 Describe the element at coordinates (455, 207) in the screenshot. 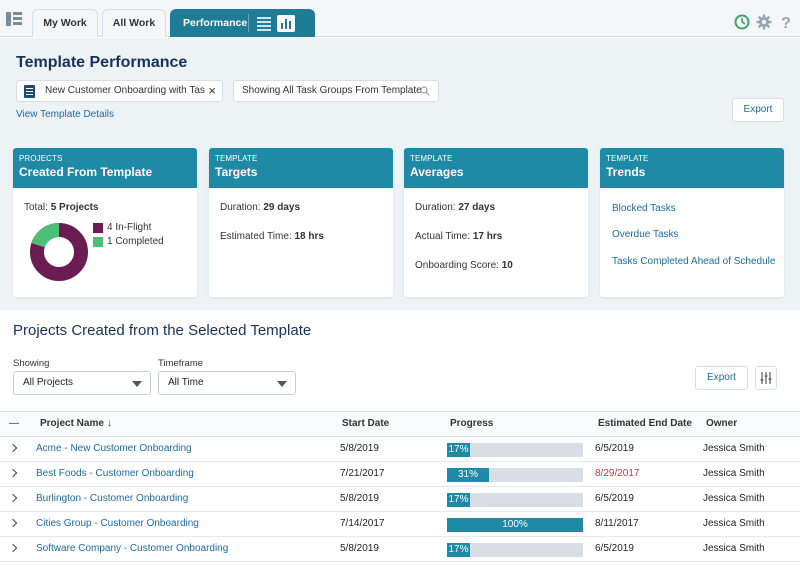

I see `average-duration: Duration: 27 days` at that location.